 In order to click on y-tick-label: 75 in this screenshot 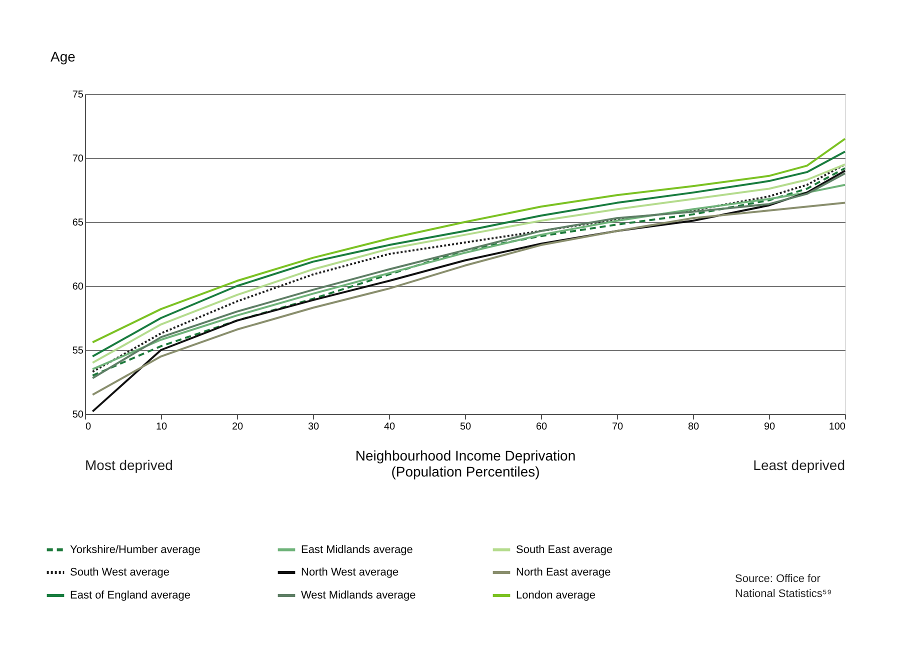, I will do `click(78, 95)`.